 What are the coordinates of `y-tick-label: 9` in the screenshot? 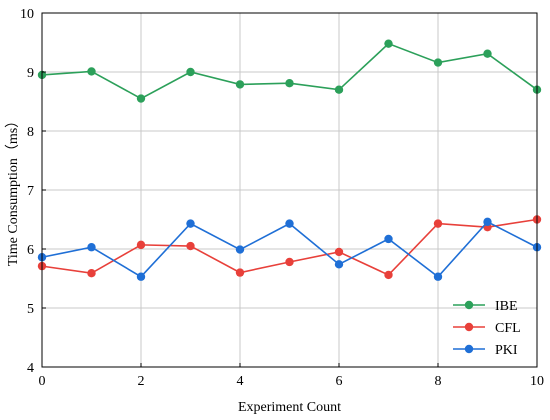 It's located at (30, 73).